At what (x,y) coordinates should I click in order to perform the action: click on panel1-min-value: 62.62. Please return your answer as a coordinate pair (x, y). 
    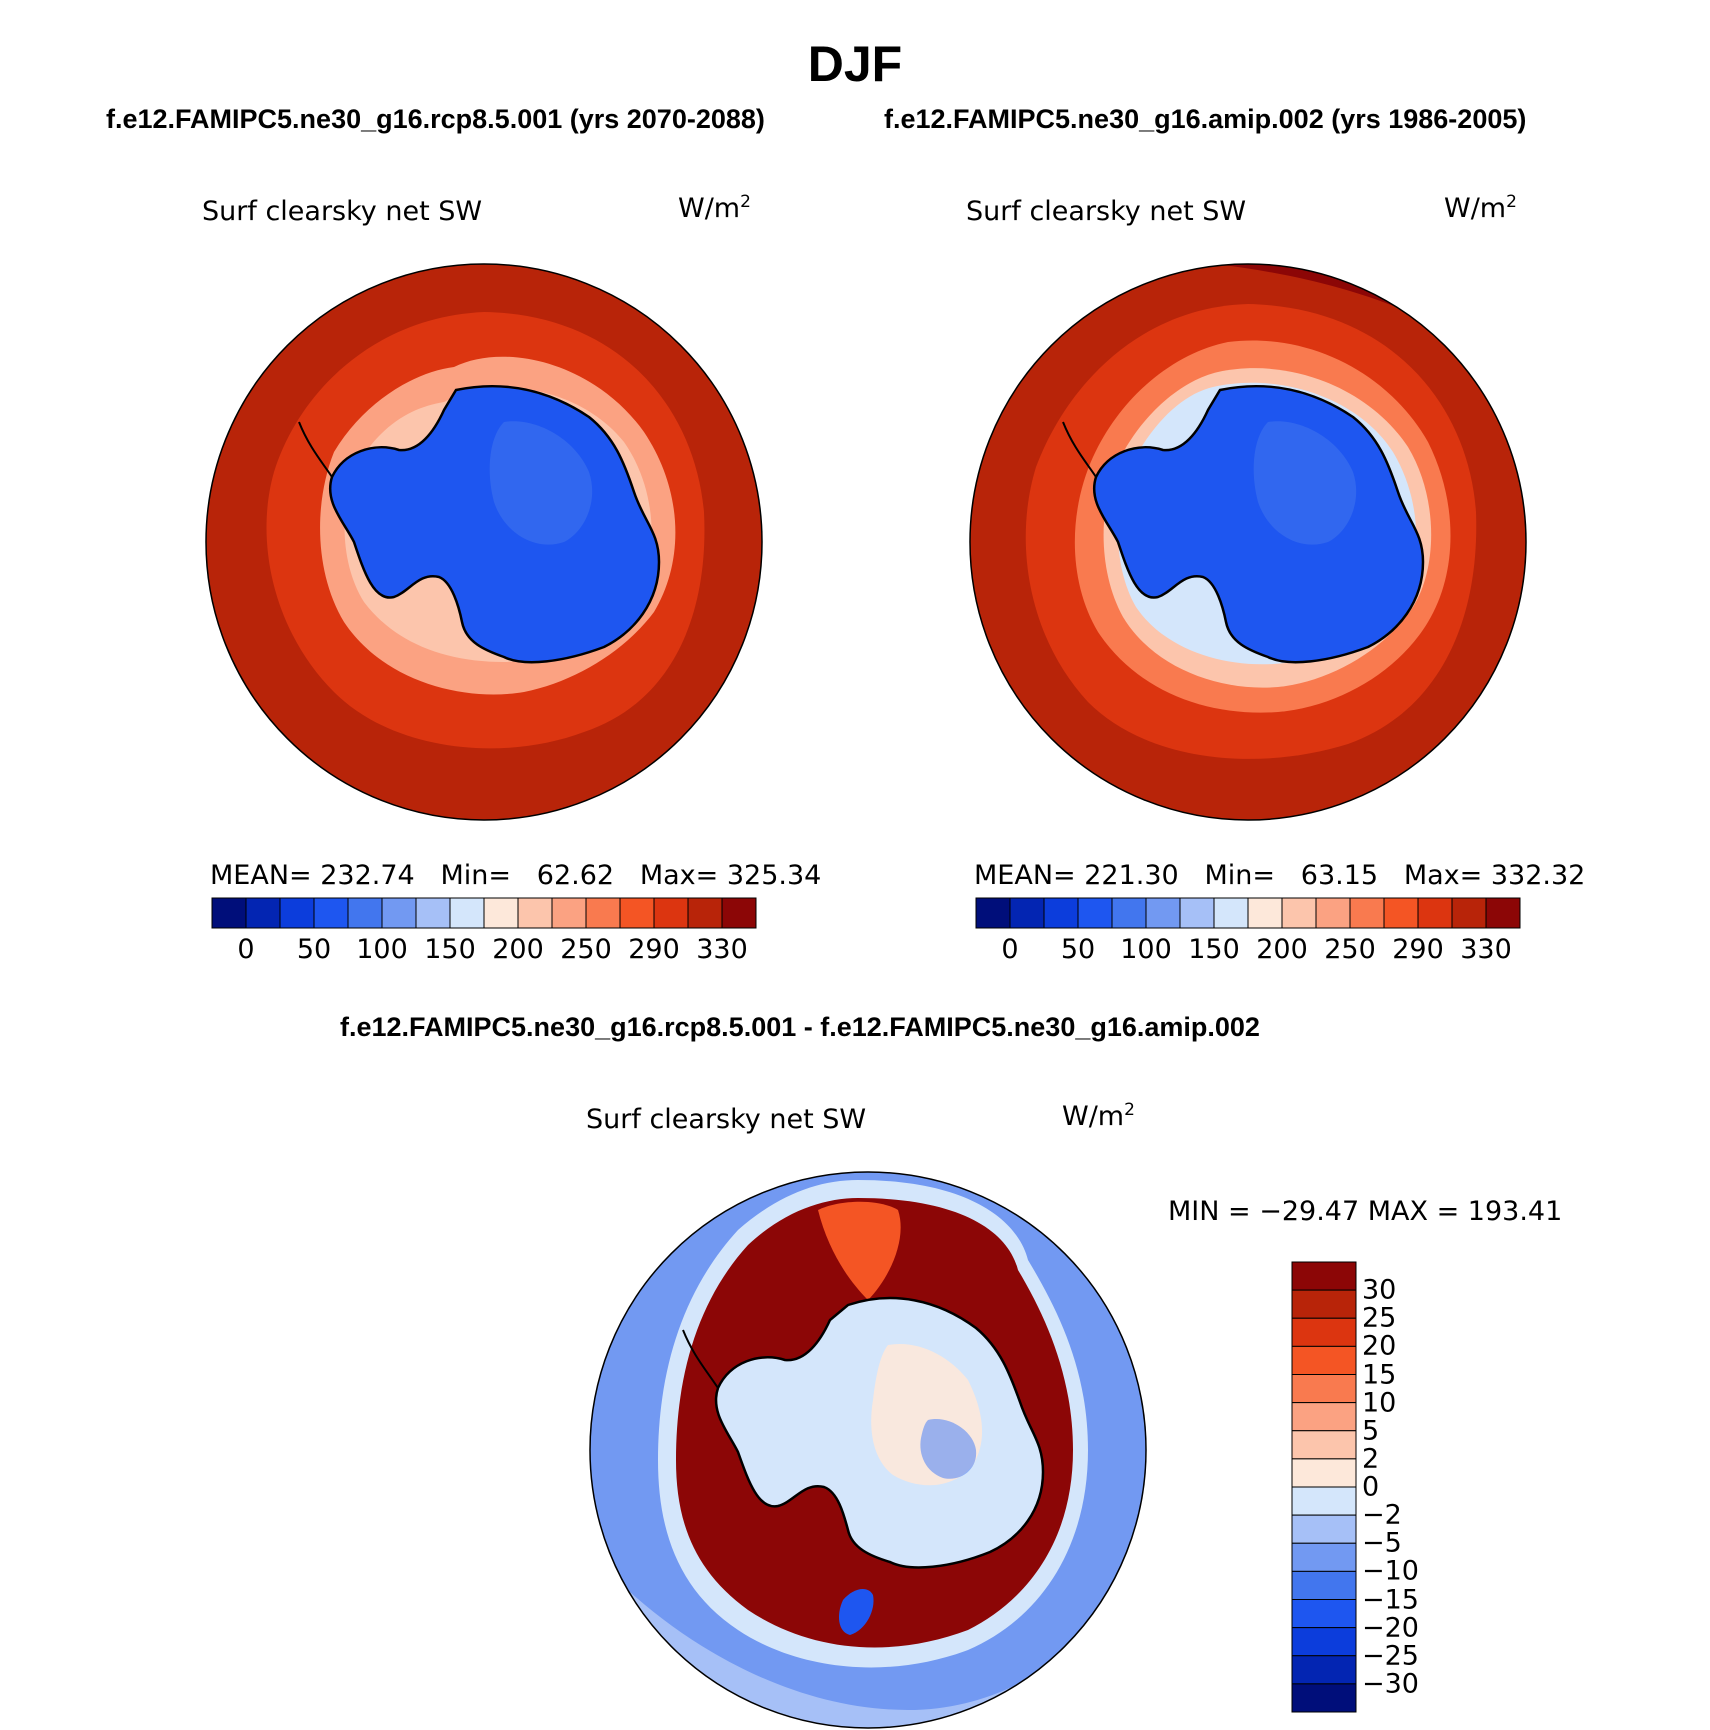
    Looking at the image, I should click on (575, 875).